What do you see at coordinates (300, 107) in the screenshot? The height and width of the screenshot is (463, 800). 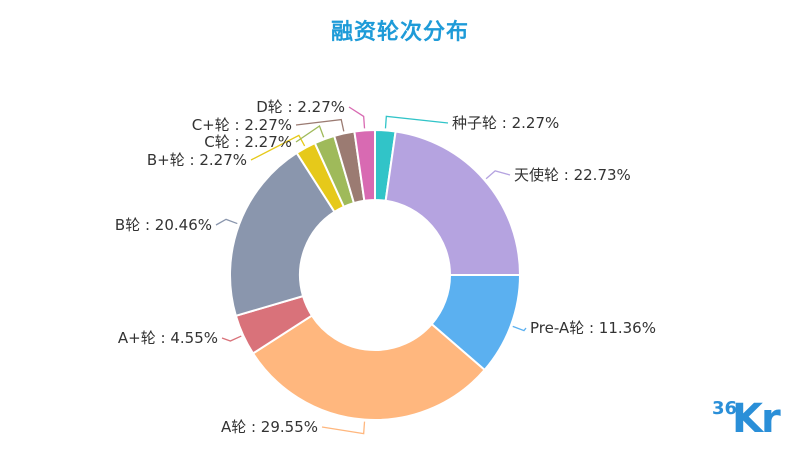 I see `data-label-10: D轮 : 2.27%` at bounding box center [300, 107].